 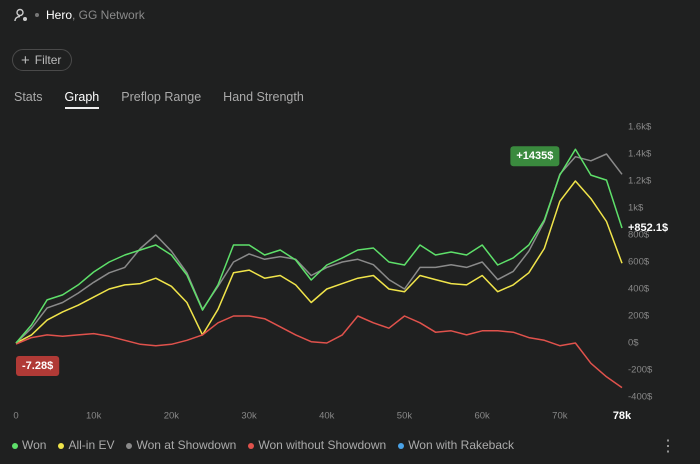 I want to click on y-tick-label: -400$, so click(x=640, y=397).